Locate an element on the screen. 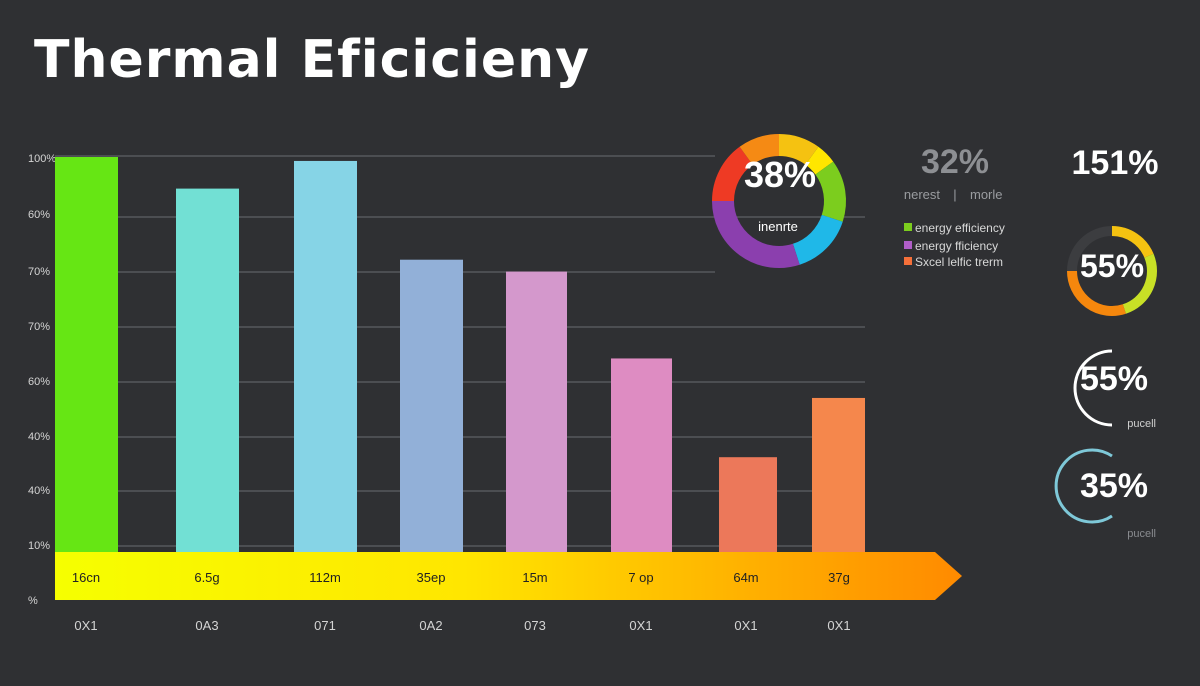 The image size is (1200, 686). donut-label: inenrte is located at coordinates (778, 226).